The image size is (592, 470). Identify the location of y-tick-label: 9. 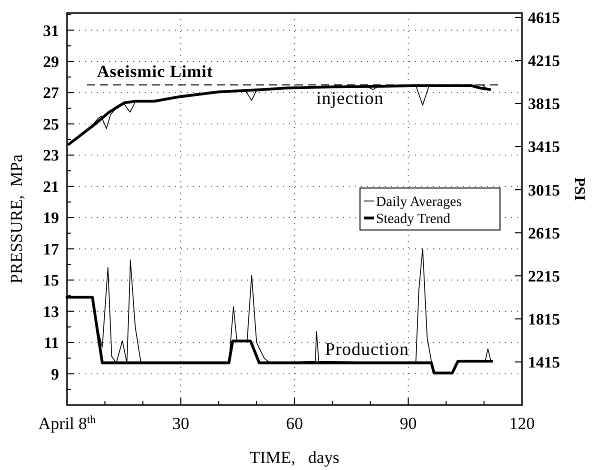
(55, 375).